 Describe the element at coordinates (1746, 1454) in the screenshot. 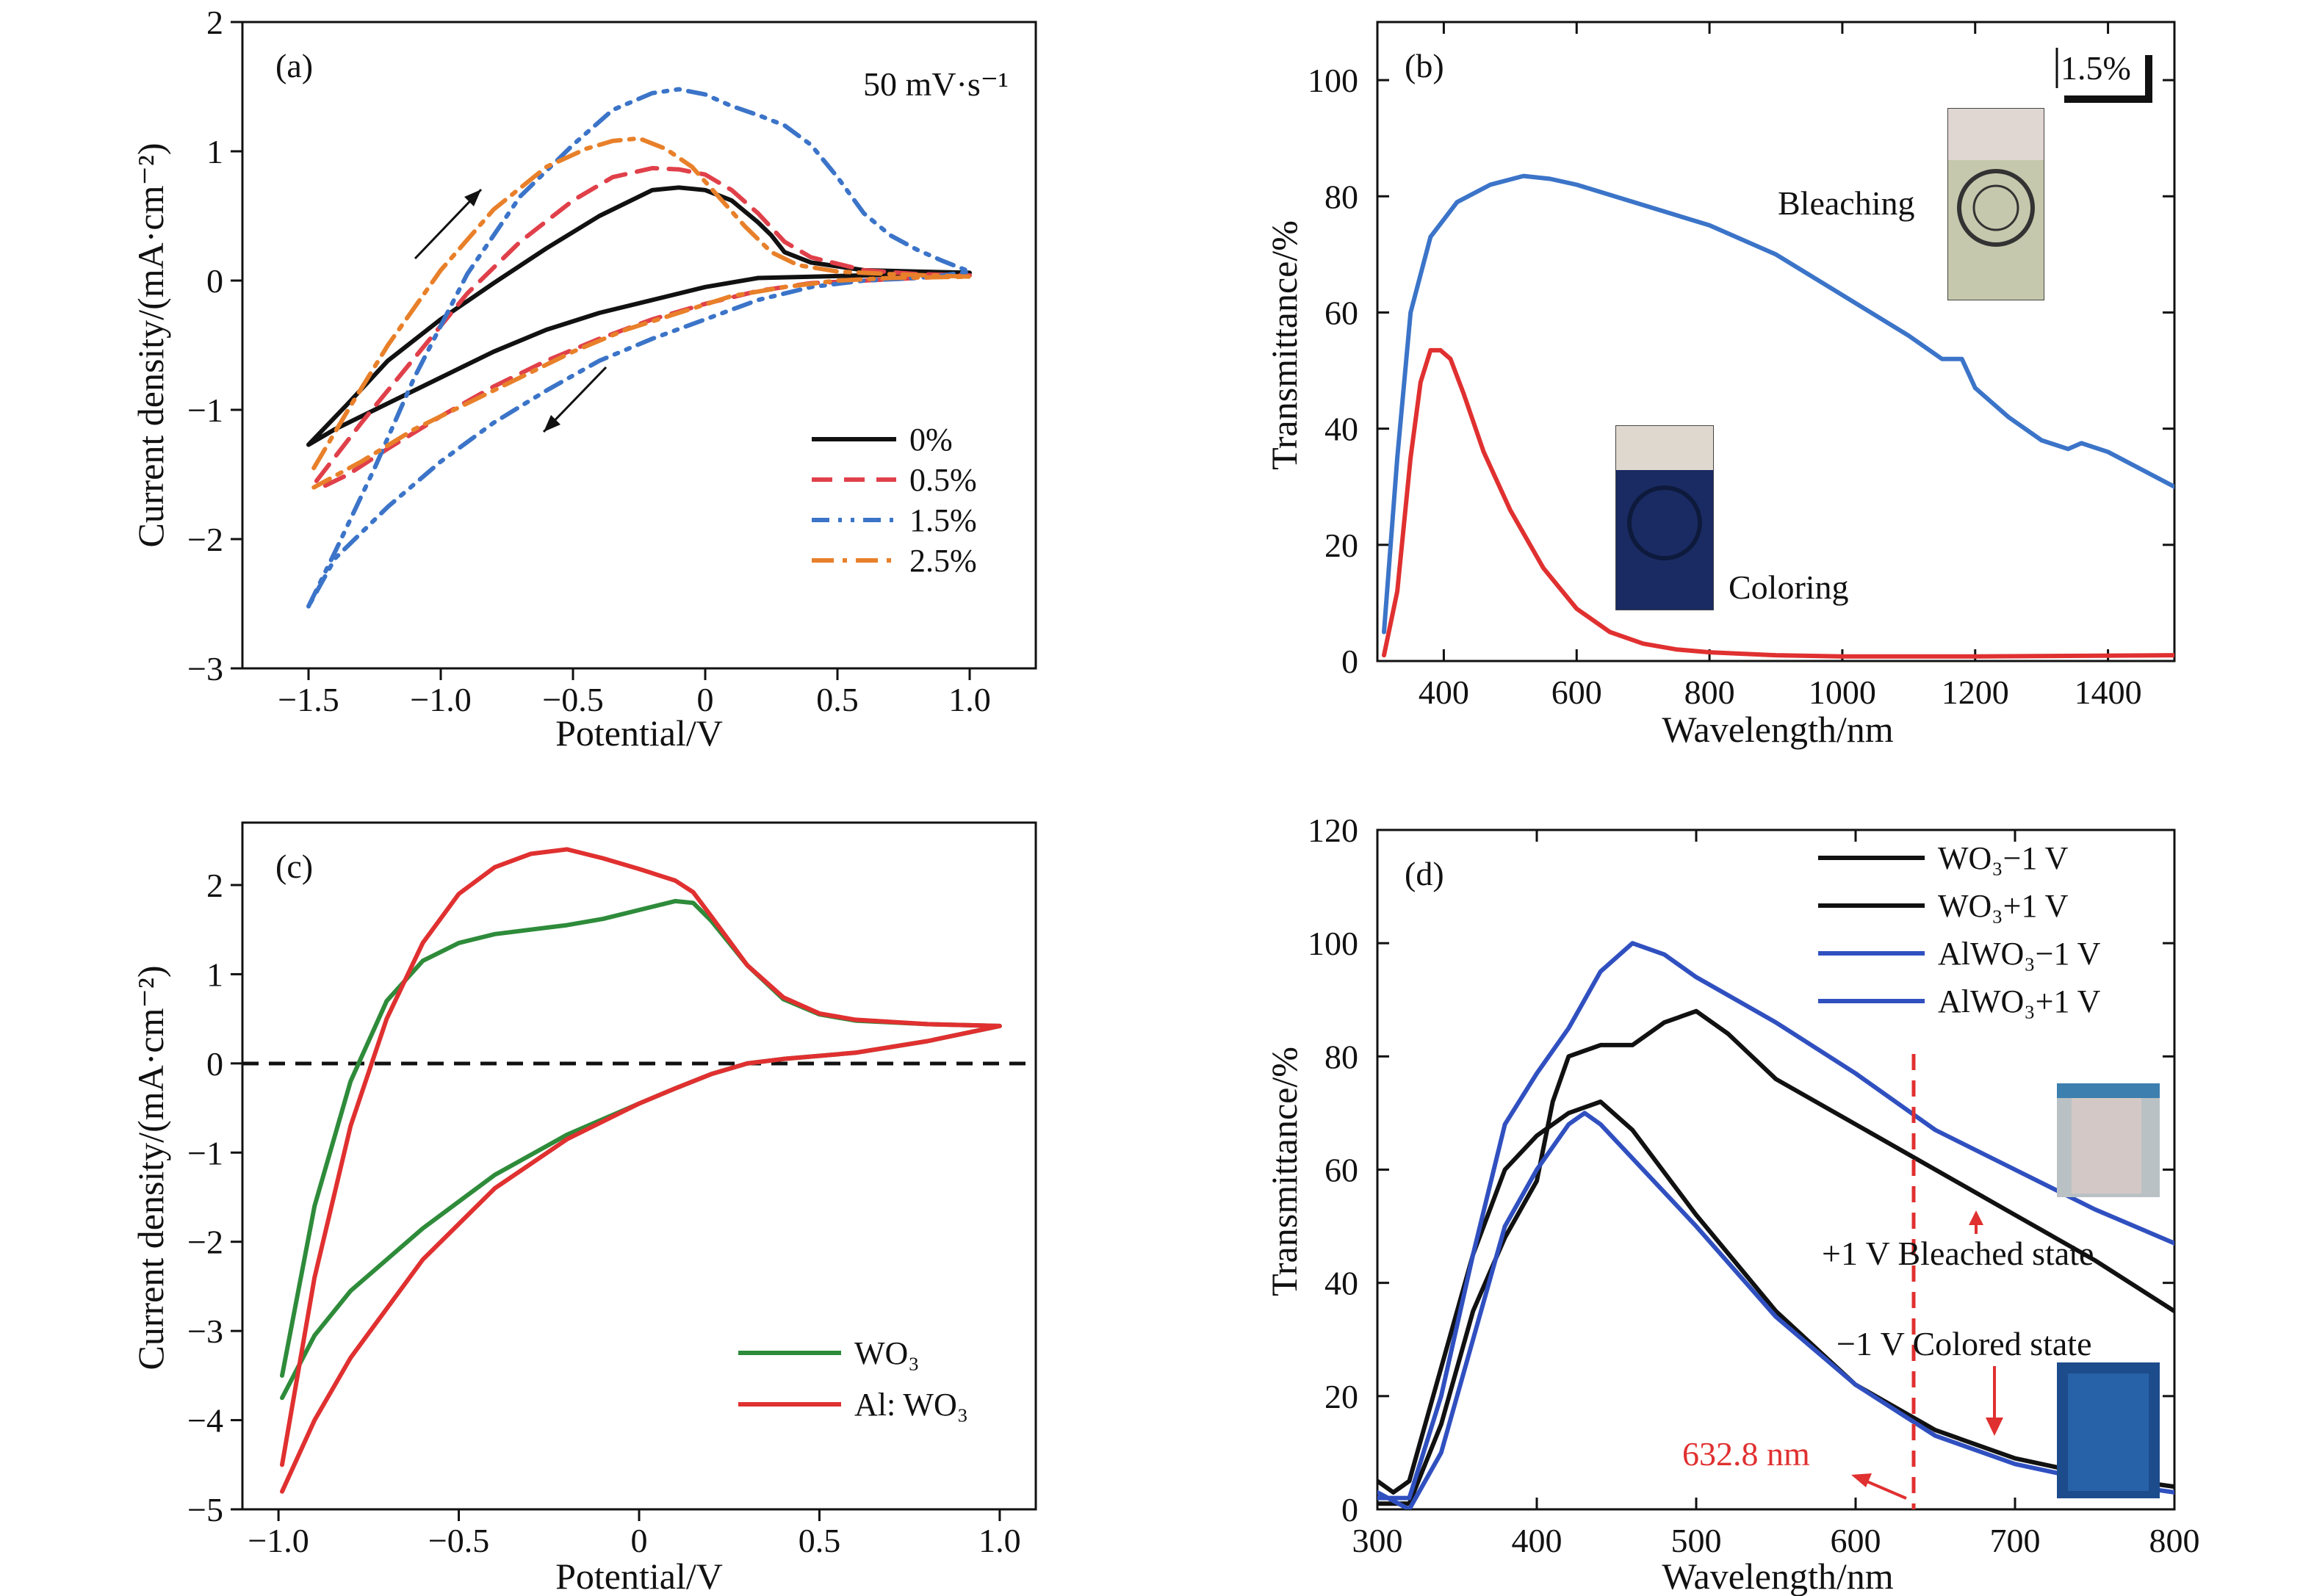

I see `panel-d-632nm-label: 632.8 nm` at that location.